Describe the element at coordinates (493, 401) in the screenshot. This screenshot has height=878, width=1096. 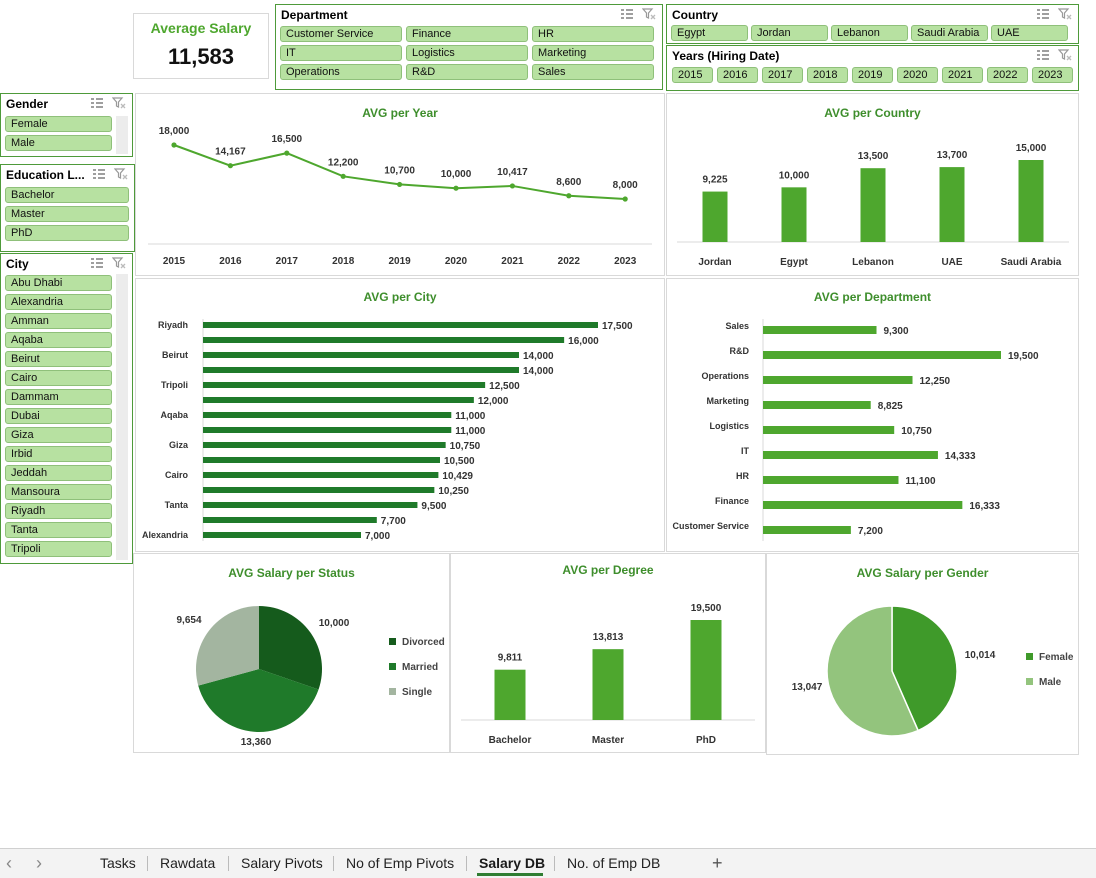
I see `data-label: 12,000` at that location.